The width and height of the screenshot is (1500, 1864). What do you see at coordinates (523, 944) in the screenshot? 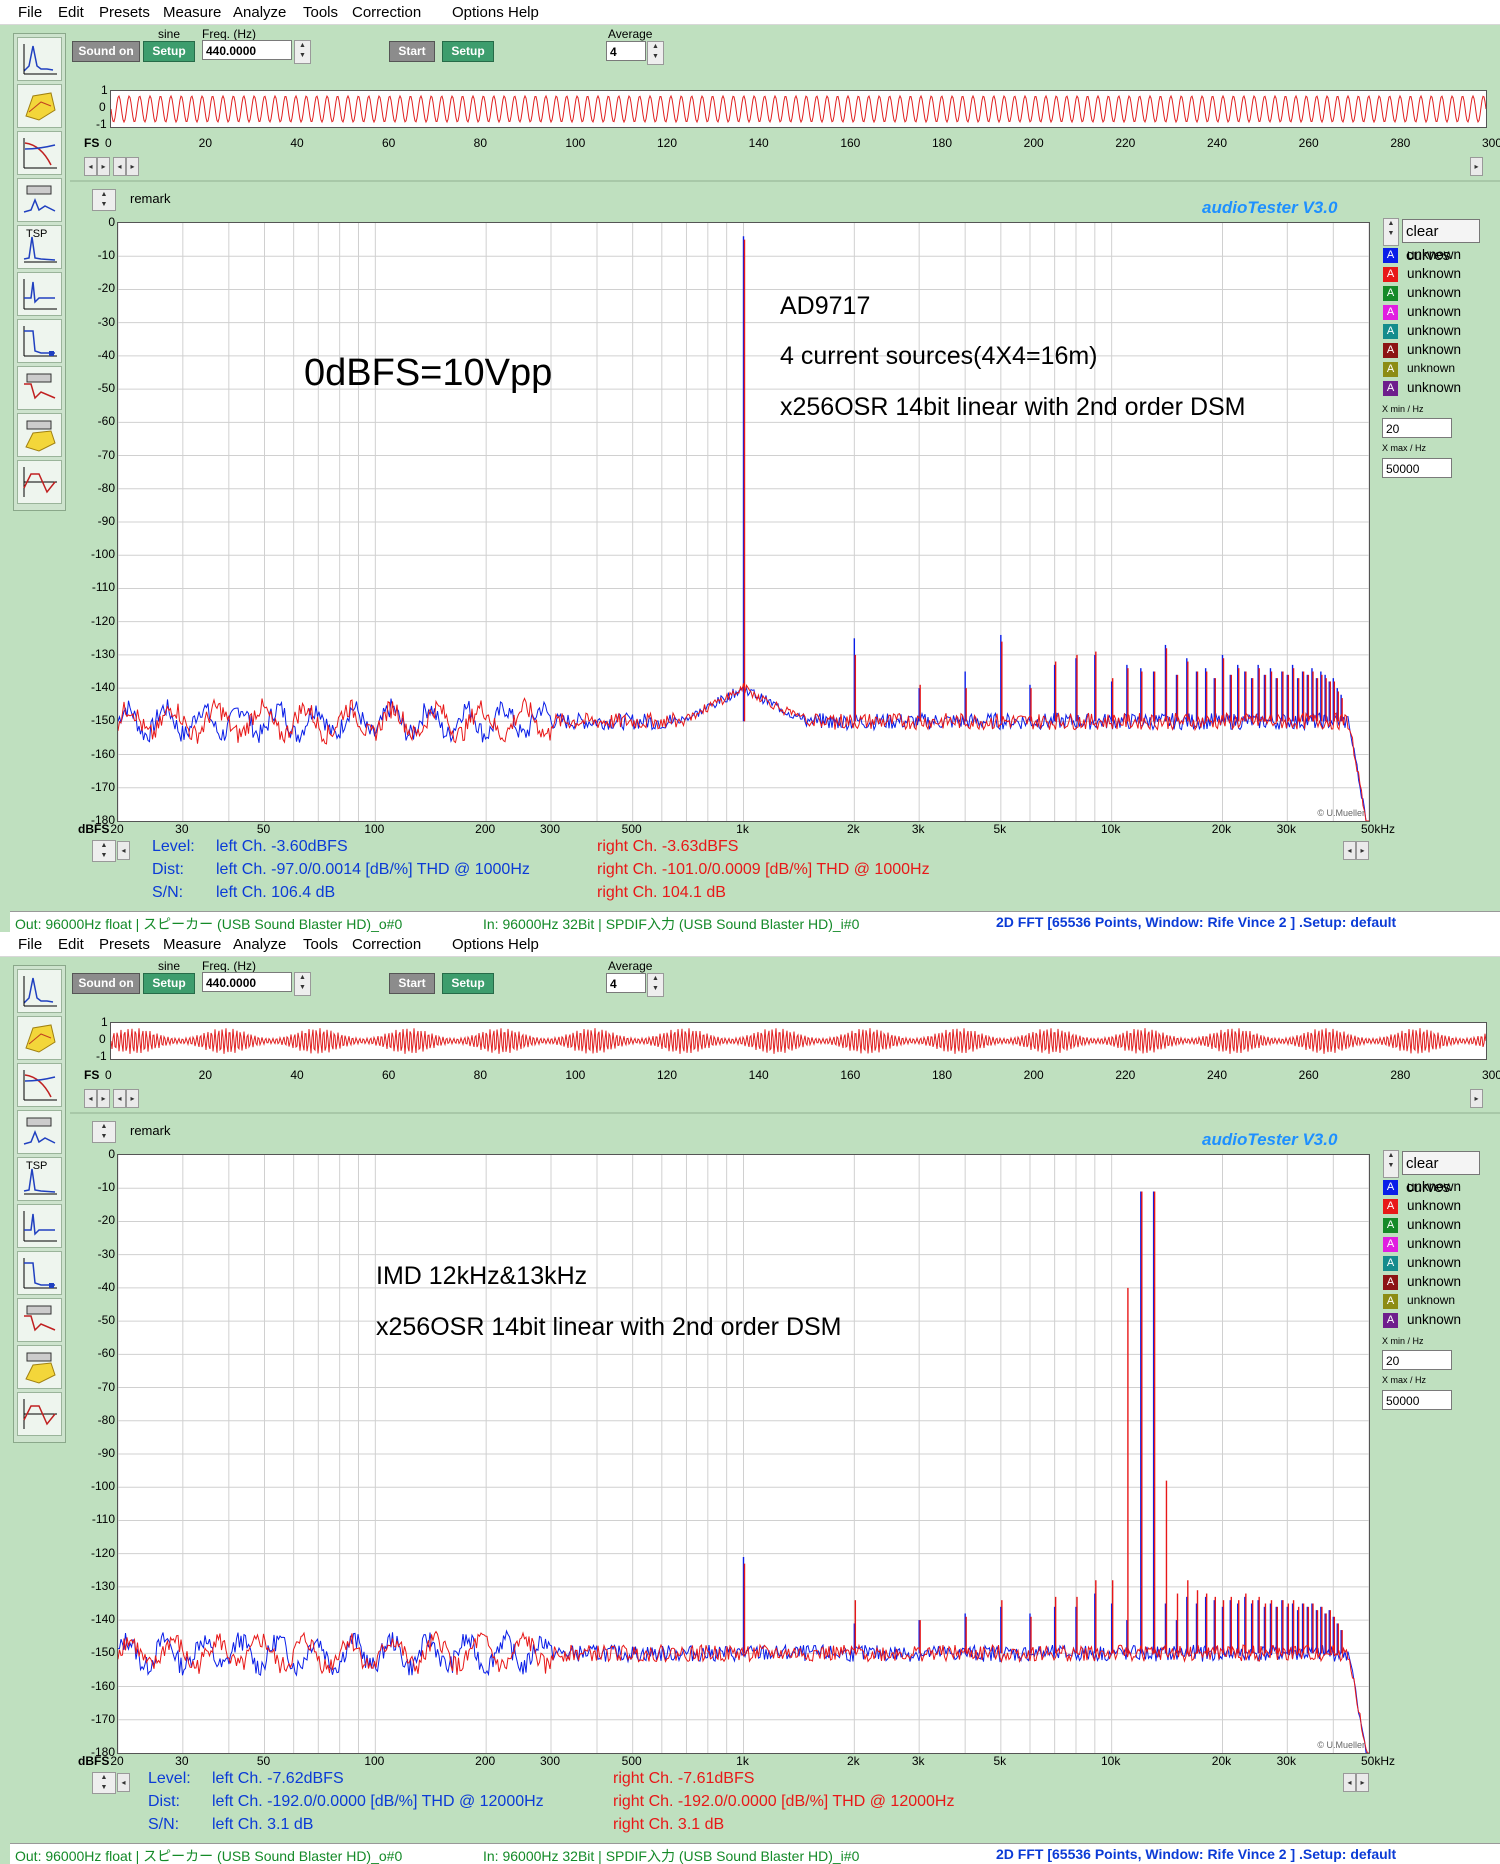
I see `menu-item: Help` at bounding box center [523, 944].